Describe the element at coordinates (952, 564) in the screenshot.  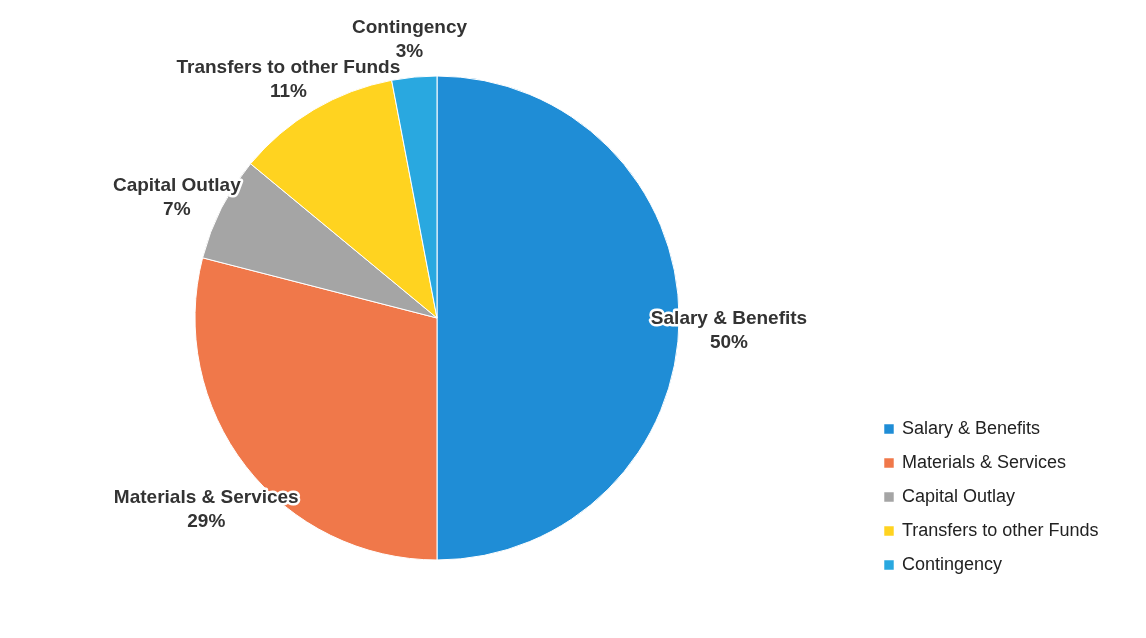
I see `legend-label: Contingency` at that location.